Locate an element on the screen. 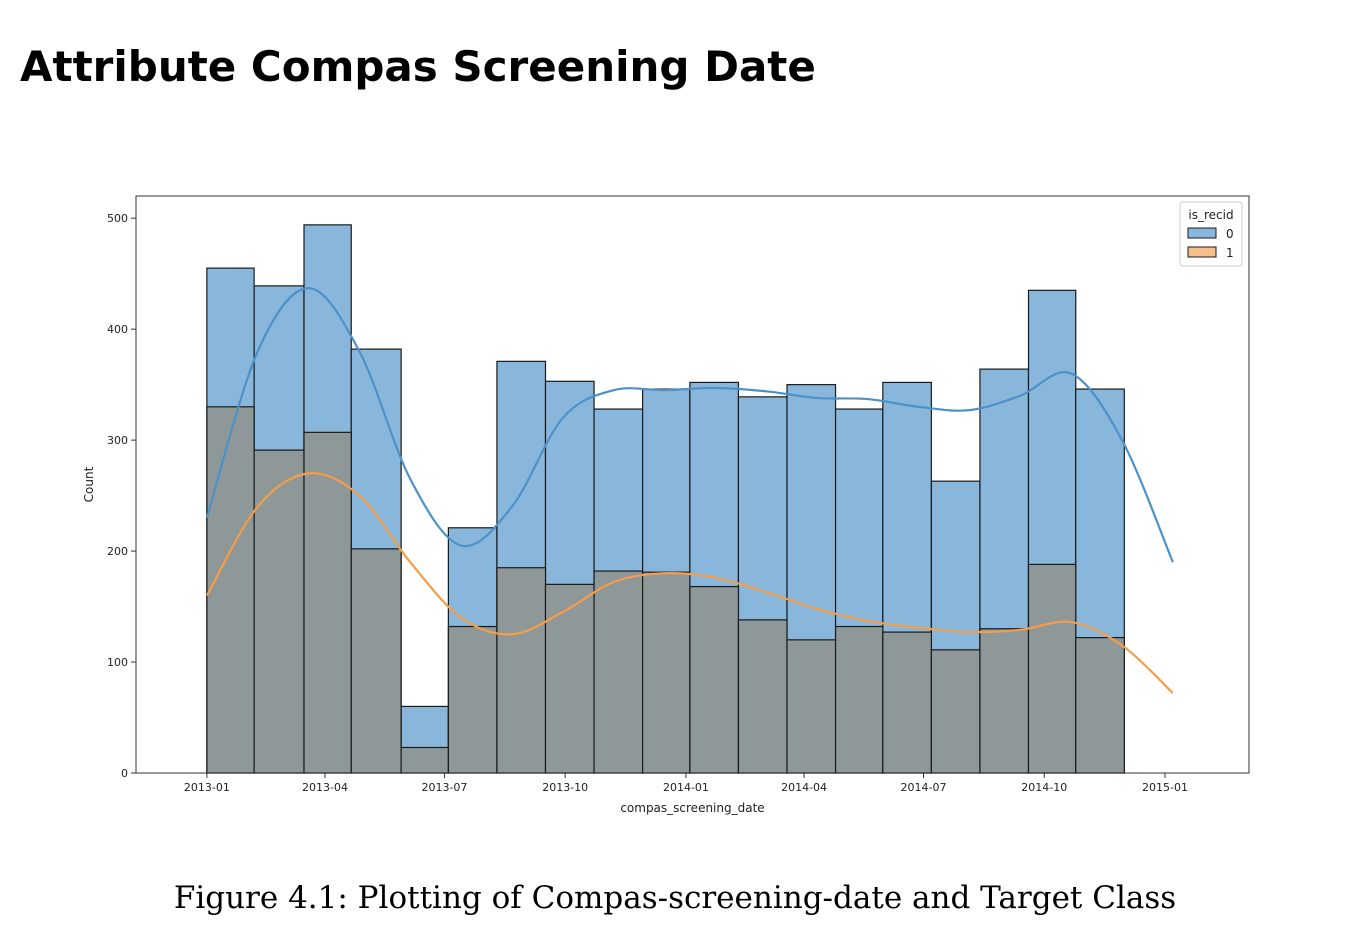 This screenshot has height=944, width=1350. x-tick-label-2014-07: 2014-07 is located at coordinates (924, 787).